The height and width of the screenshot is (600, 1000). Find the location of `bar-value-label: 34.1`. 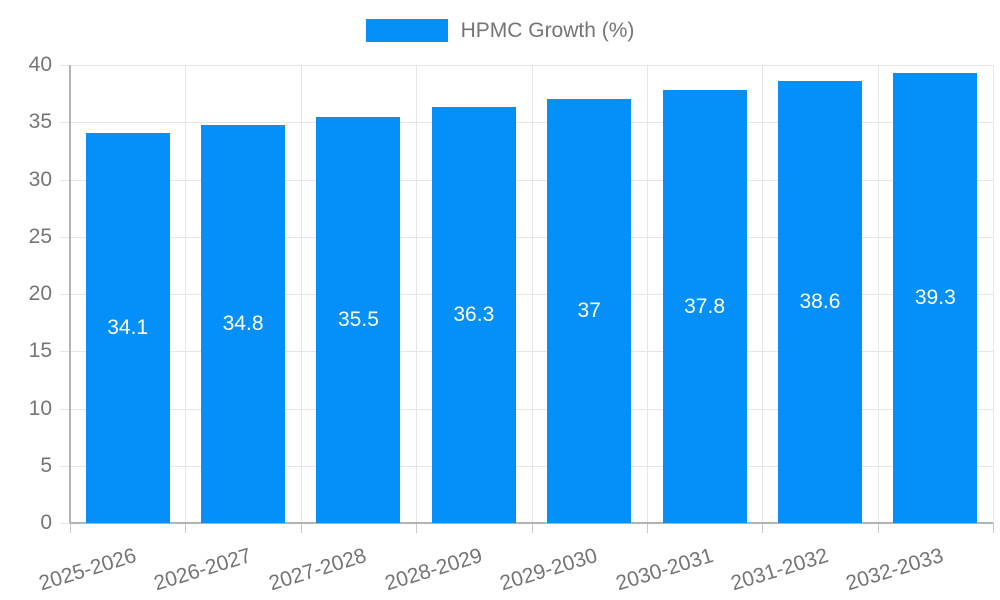

bar-value-label: 34.1 is located at coordinates (128, 327).